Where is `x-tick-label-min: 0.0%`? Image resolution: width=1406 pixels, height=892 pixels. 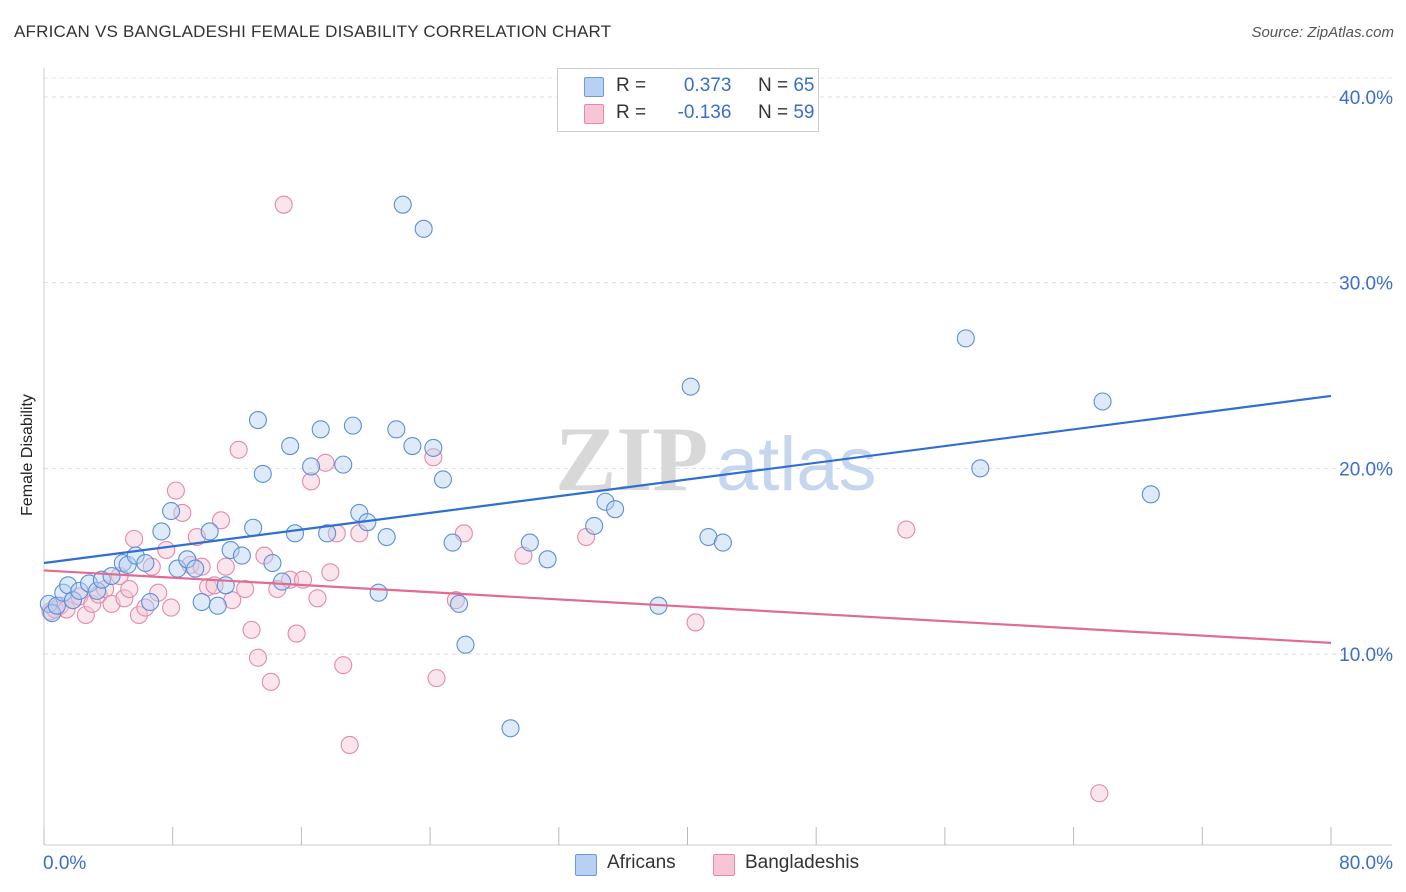
x-tick-label-min: 0.0% is located at coordinates (64, 863).